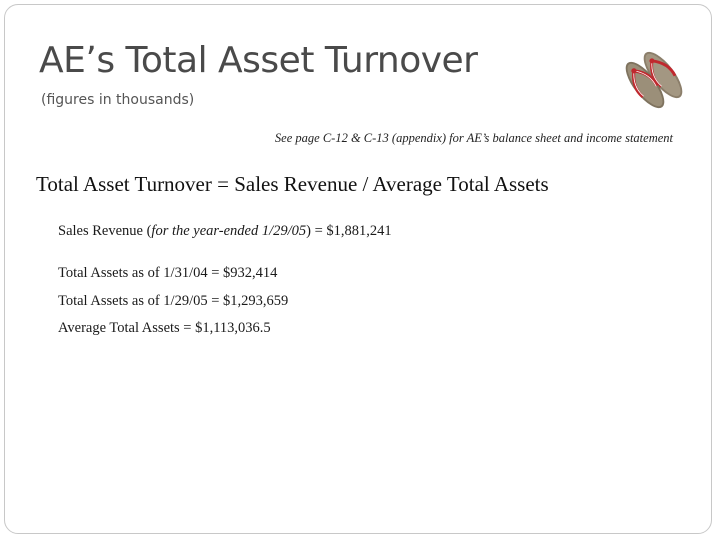  I want to click on slide-title: AE’s Total Asset Turnover, so click(258, 60).